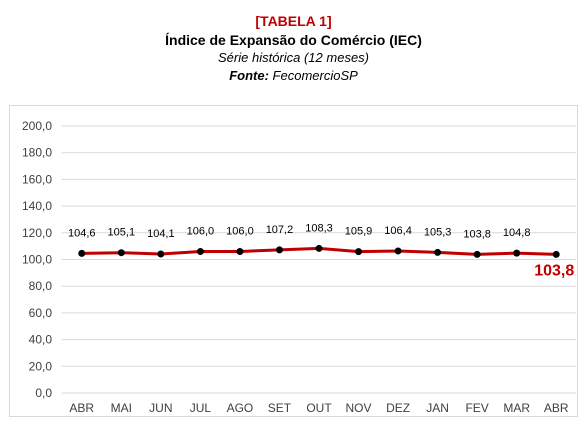 This screenshot has height=428, width=587. I want to click on x-tick-label: MAR, so click(516, 408).